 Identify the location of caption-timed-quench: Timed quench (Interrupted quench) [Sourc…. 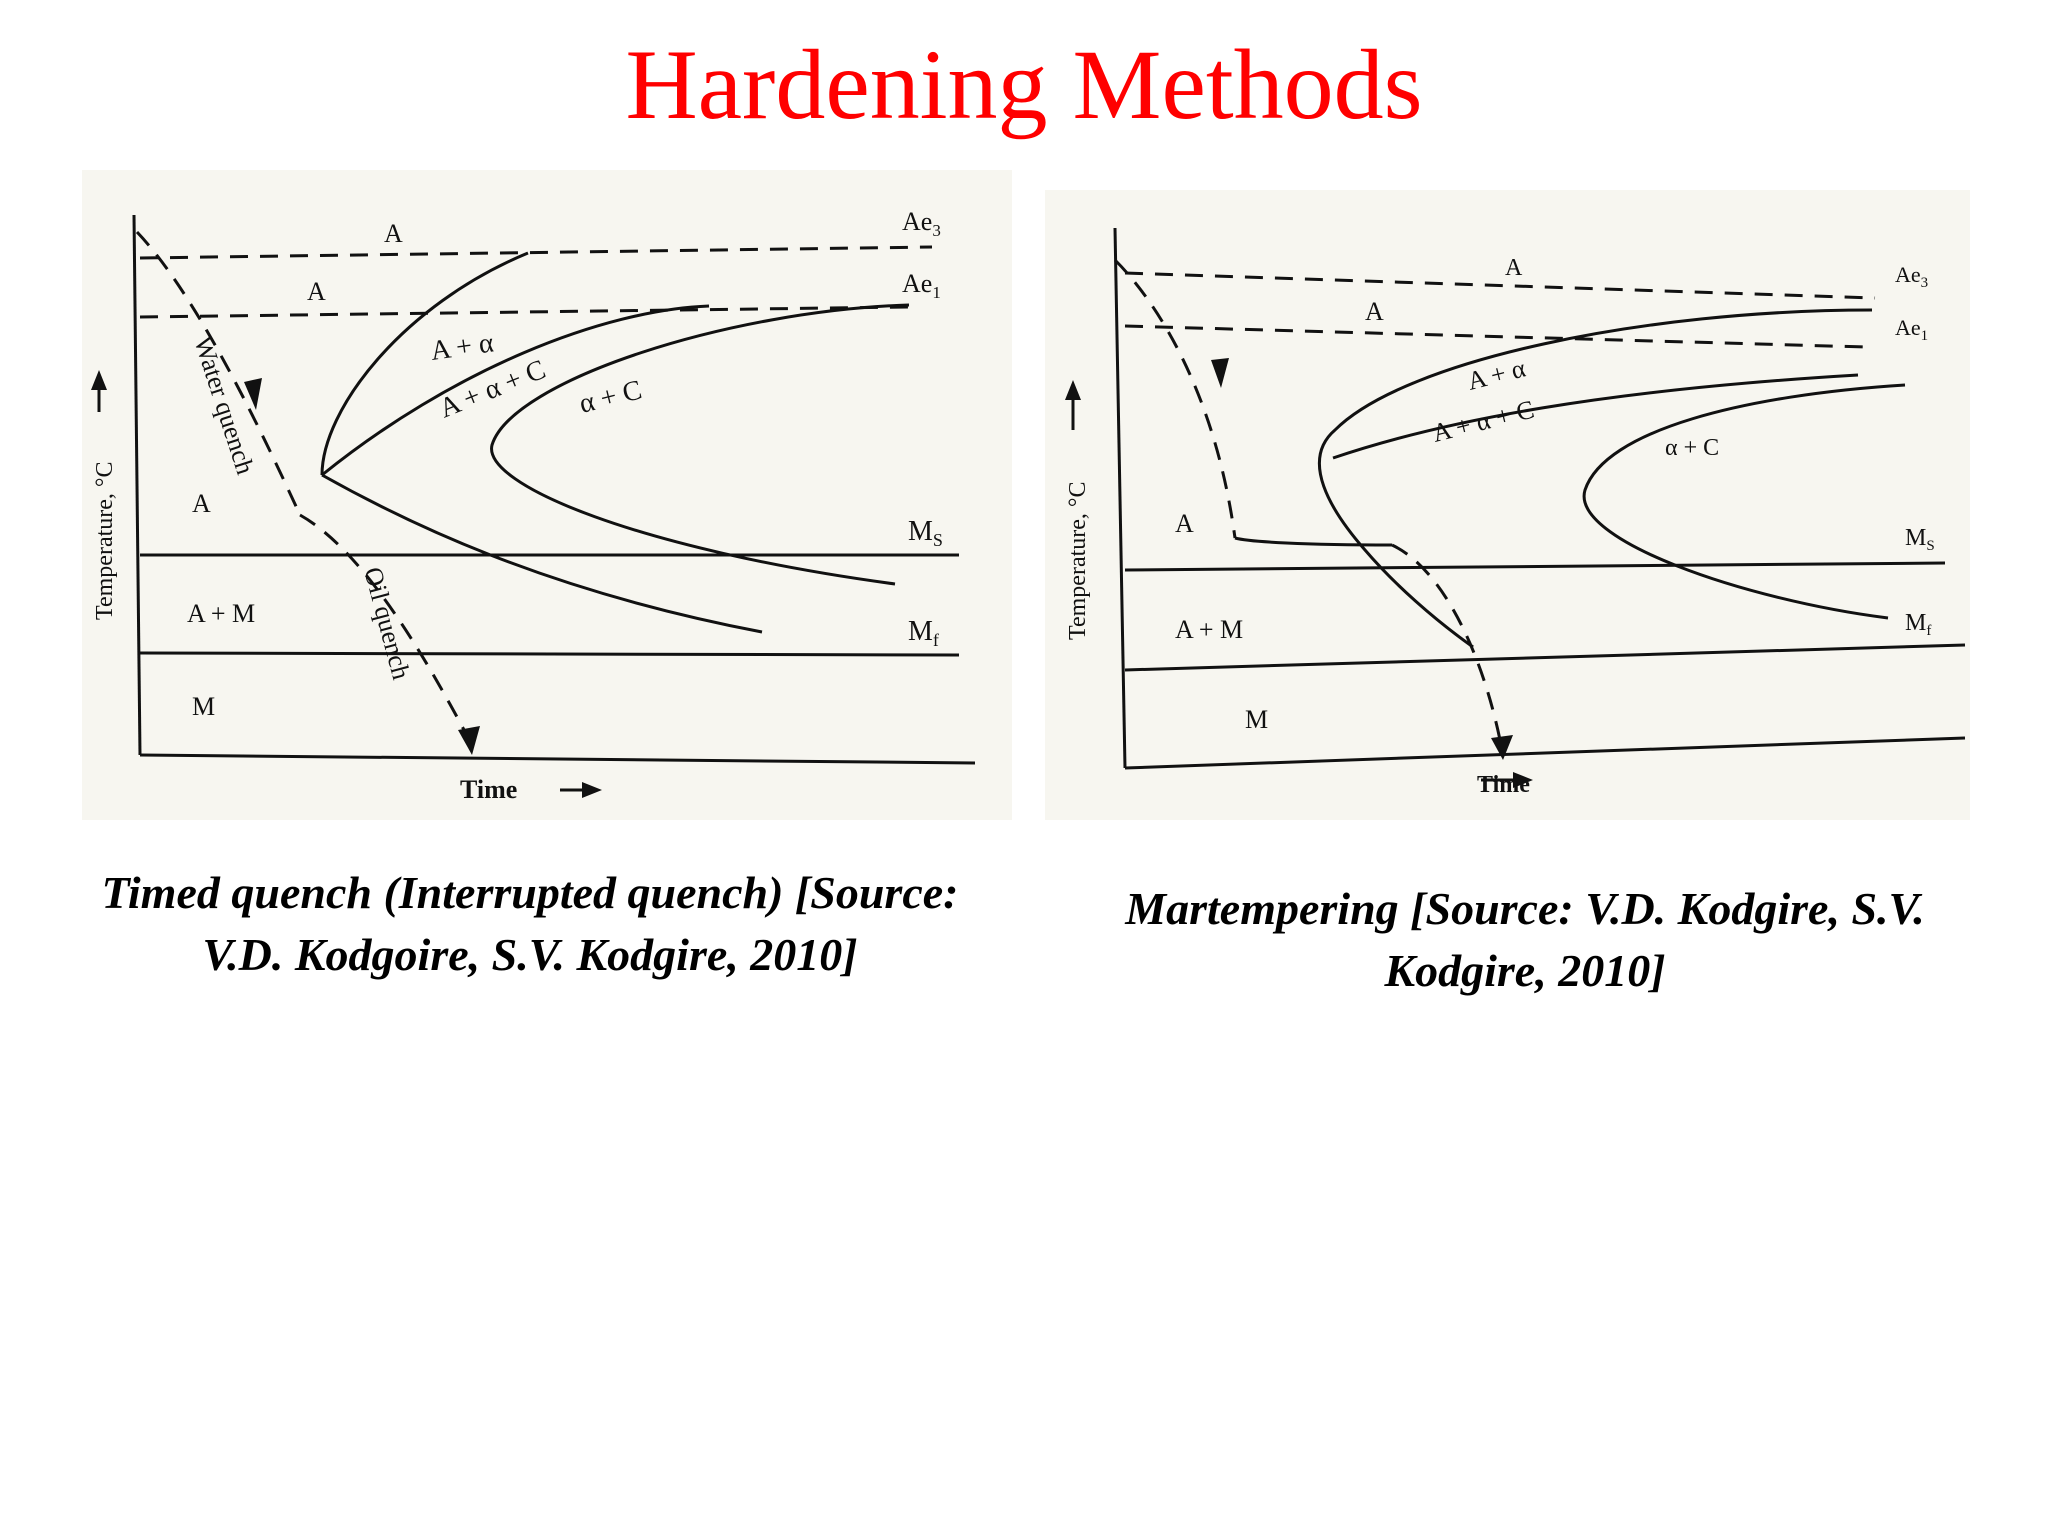
(530, 923).